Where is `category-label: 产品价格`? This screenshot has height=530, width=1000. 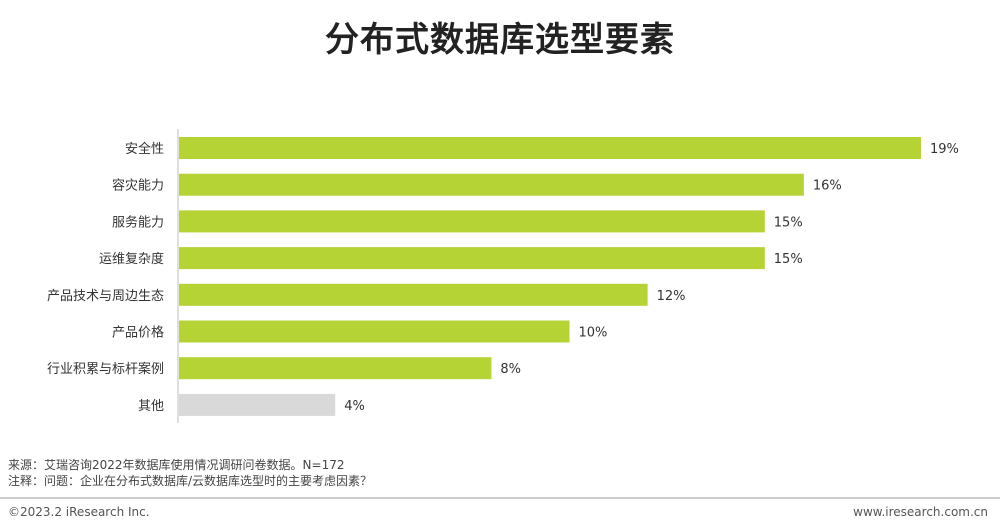
category-label: 产品价格 is located at coordinates (138, 333).